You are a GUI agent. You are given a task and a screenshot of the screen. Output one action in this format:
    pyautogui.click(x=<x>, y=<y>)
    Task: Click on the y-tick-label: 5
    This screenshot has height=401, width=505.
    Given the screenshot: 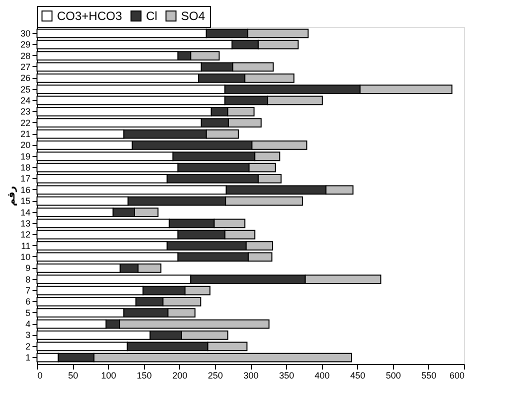 What is the action you would take?
    pyautogui.click(x=27, y=313)
    